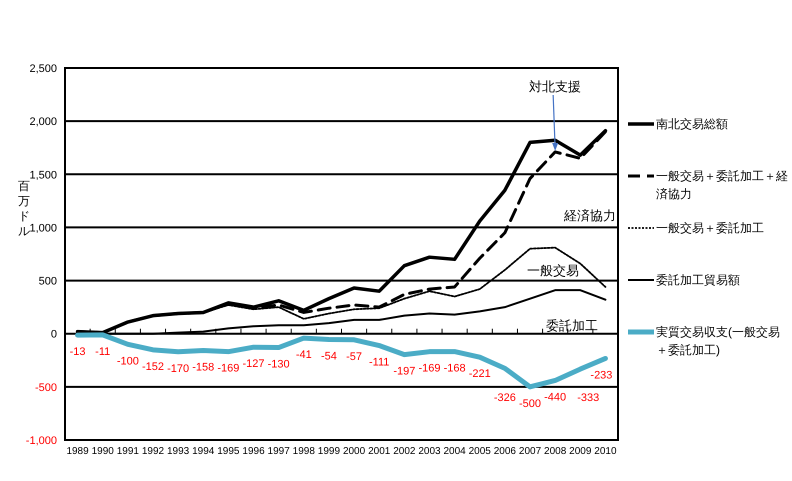  I want to click on x-tick-label: 1989, so click(78, 451).